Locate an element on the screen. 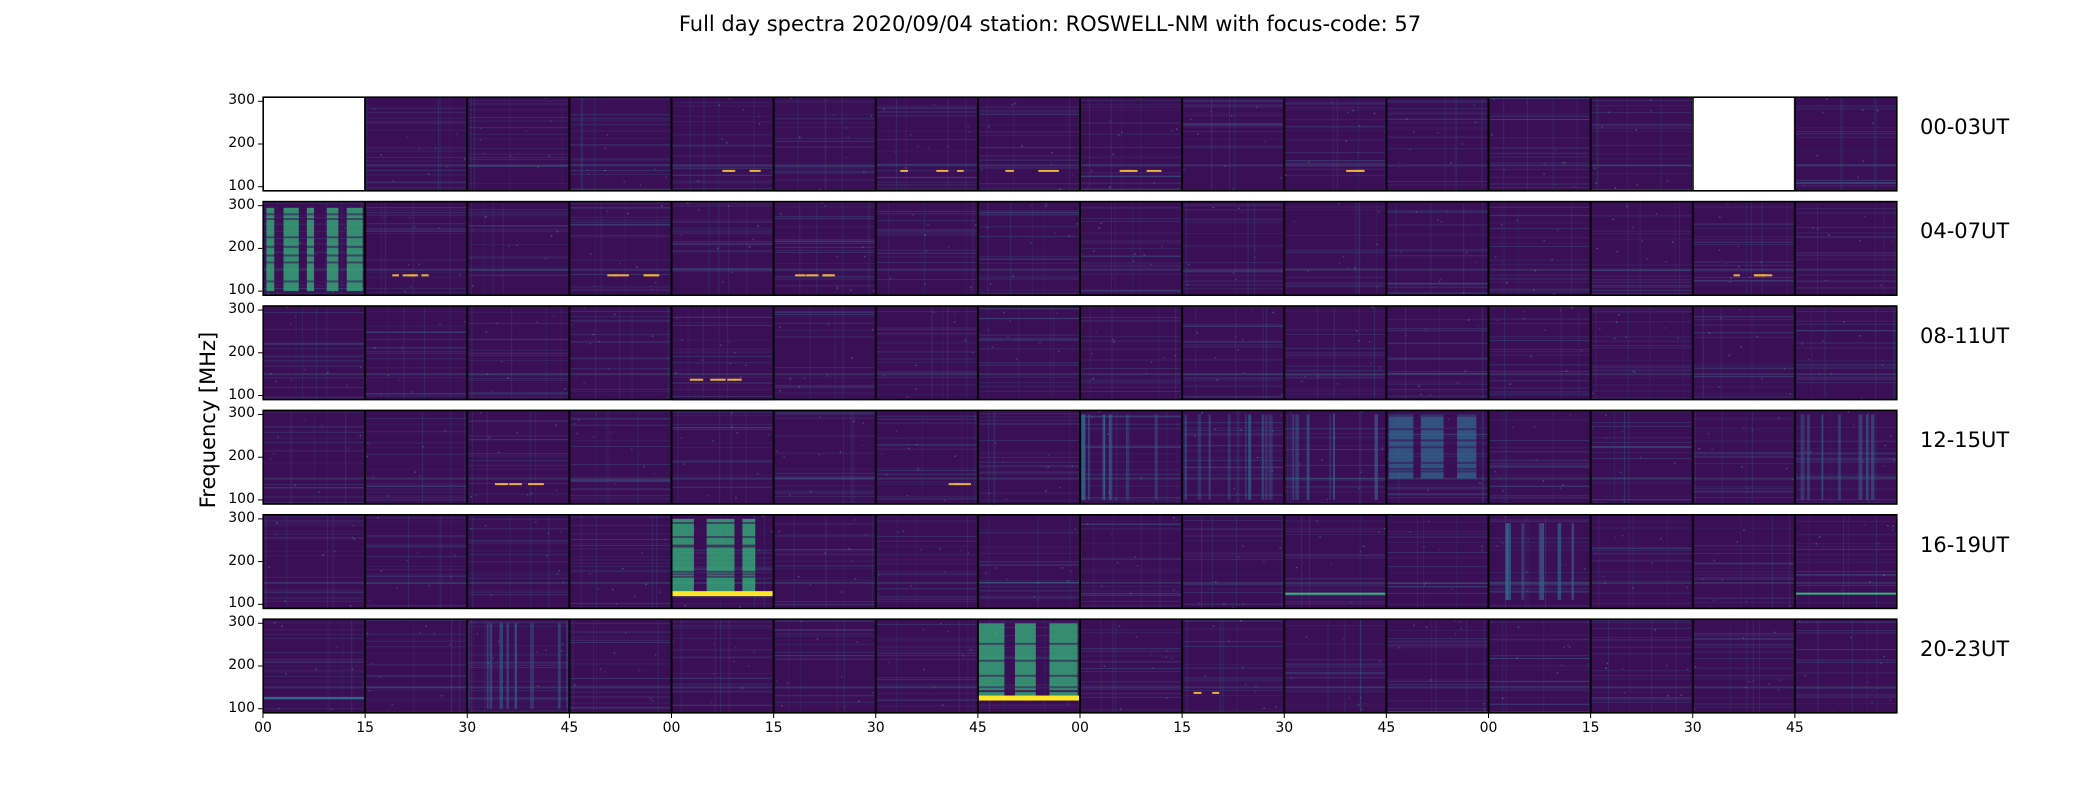 The height and width of the screenshot is (800, 2100). burst-gap is located at coordinates (722, 574).